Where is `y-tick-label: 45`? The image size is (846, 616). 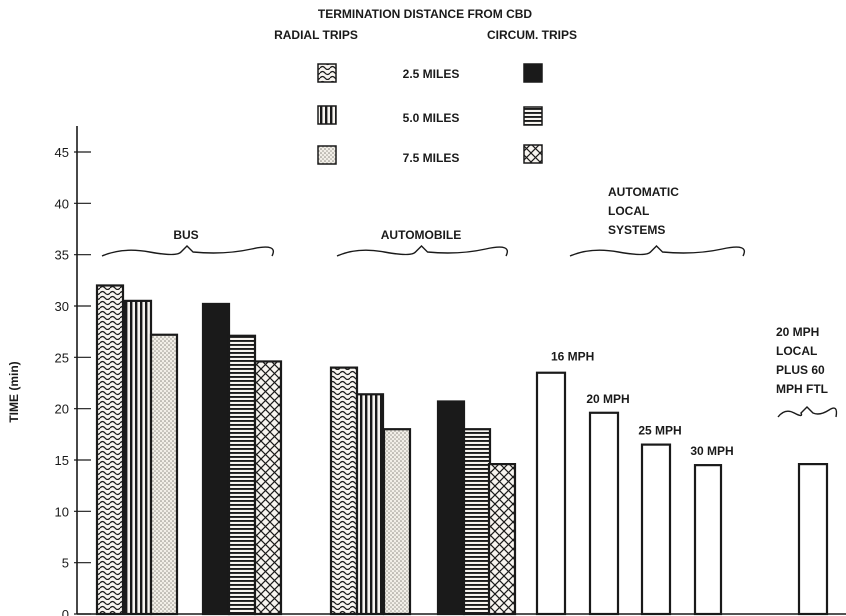
y-tick-label: 45 is located at coordinates (62, 152).